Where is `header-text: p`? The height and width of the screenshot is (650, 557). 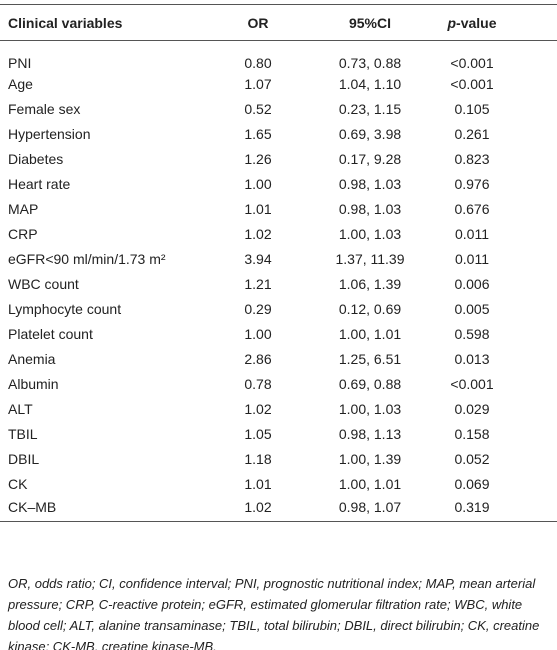 header-text: p is located at coordinates (452, 22).